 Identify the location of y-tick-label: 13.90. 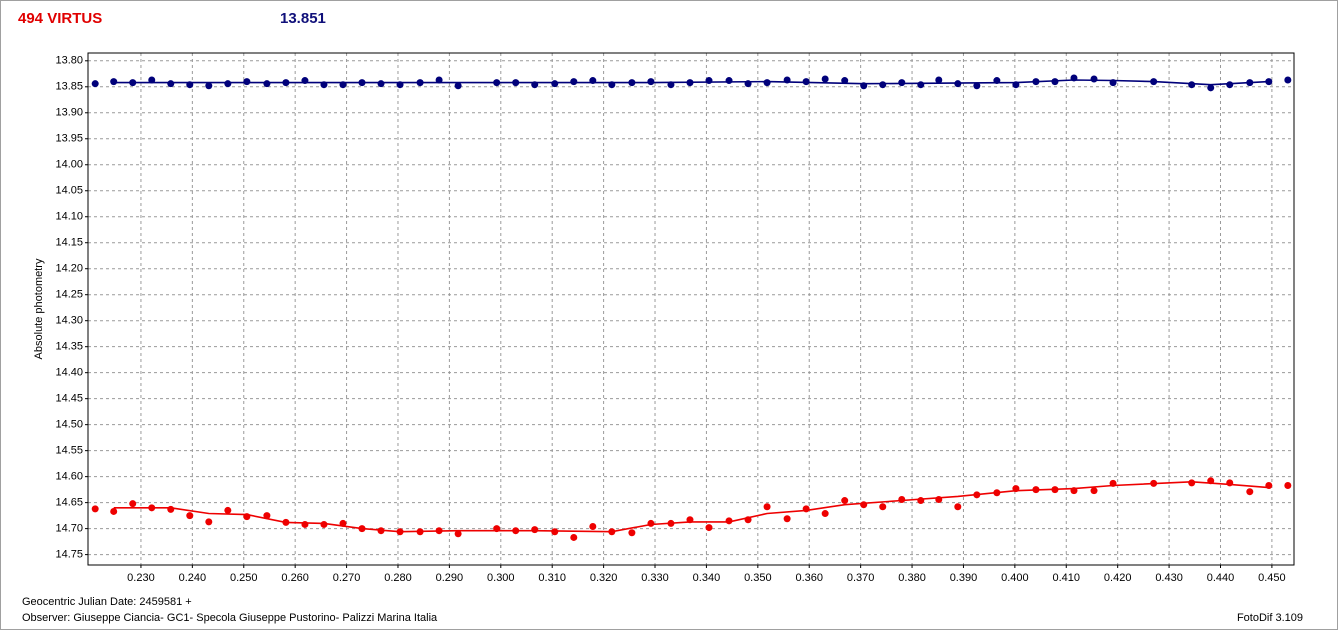
(69, 113).